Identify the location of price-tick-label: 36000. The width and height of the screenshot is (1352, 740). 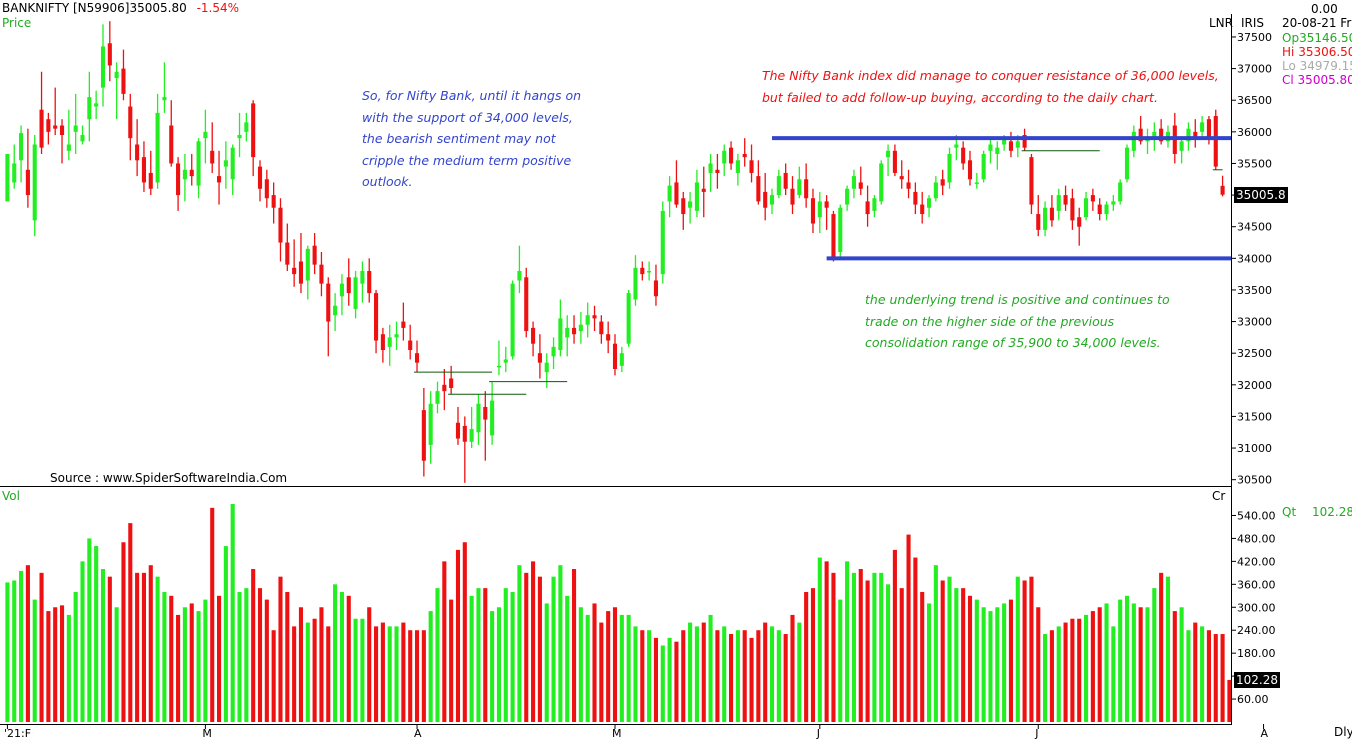
(1254, 132).